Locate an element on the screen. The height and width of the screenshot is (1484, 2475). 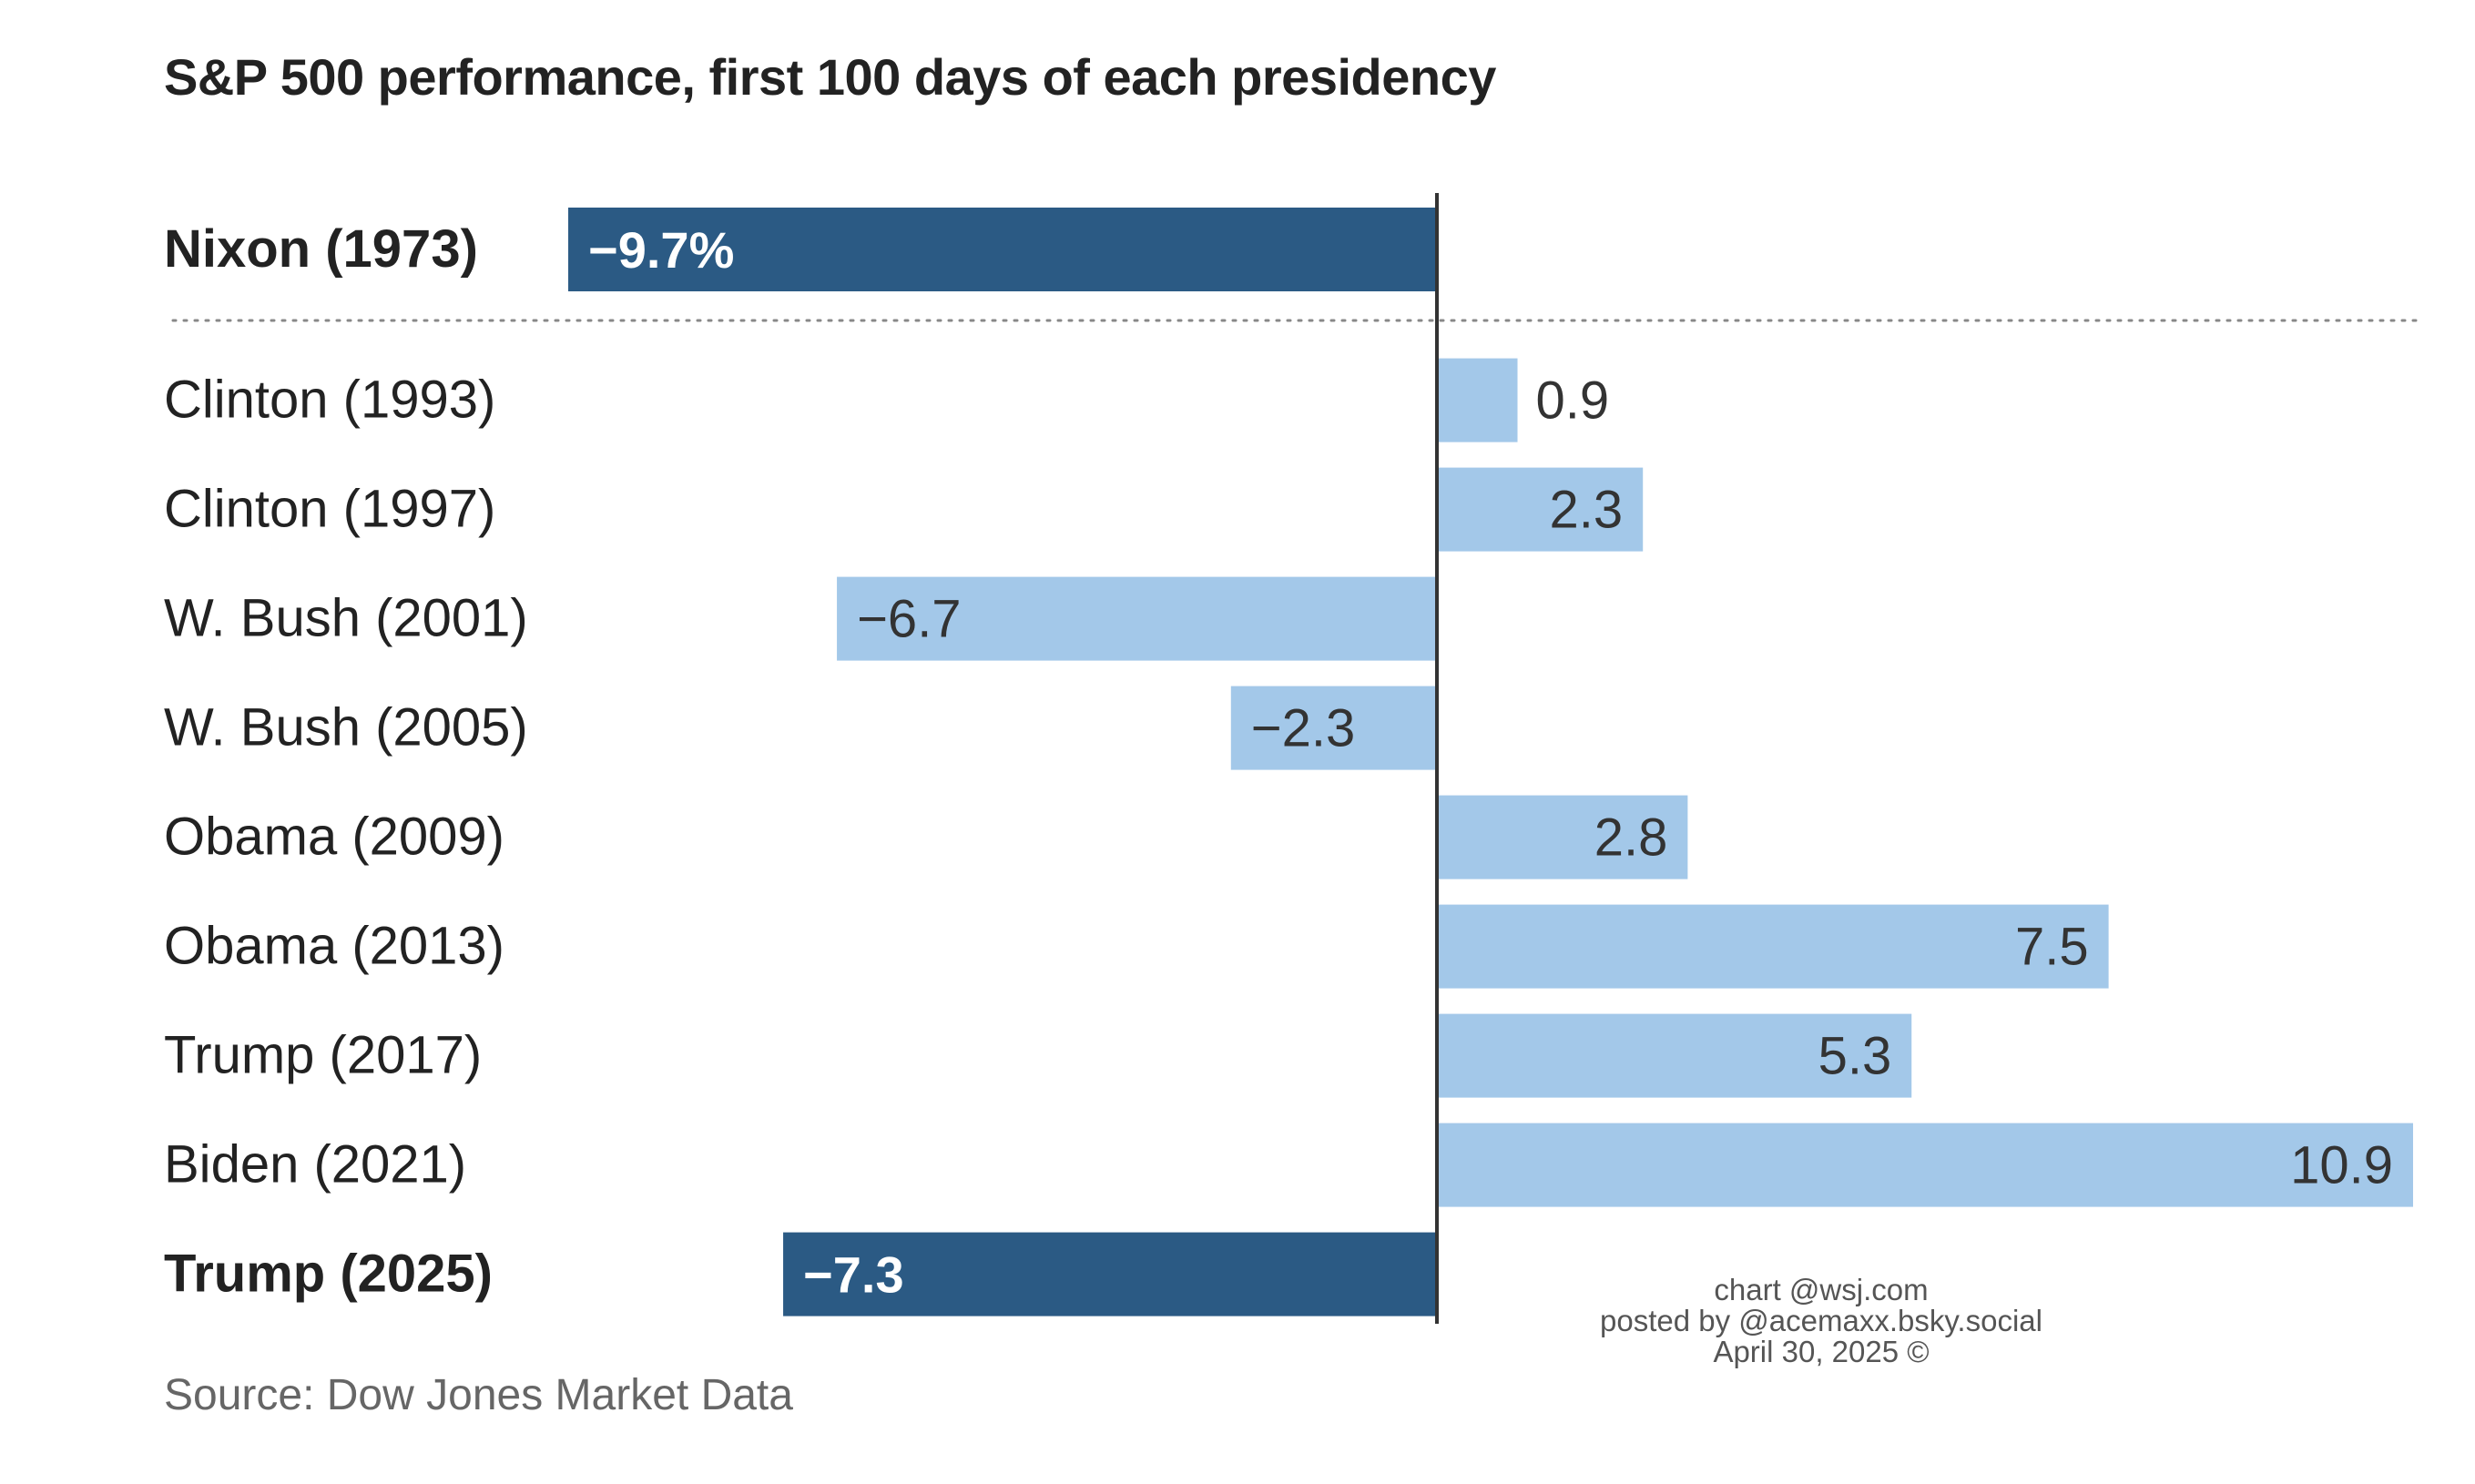
value-label: 10.9 is located at coordinates (2341, 1165).